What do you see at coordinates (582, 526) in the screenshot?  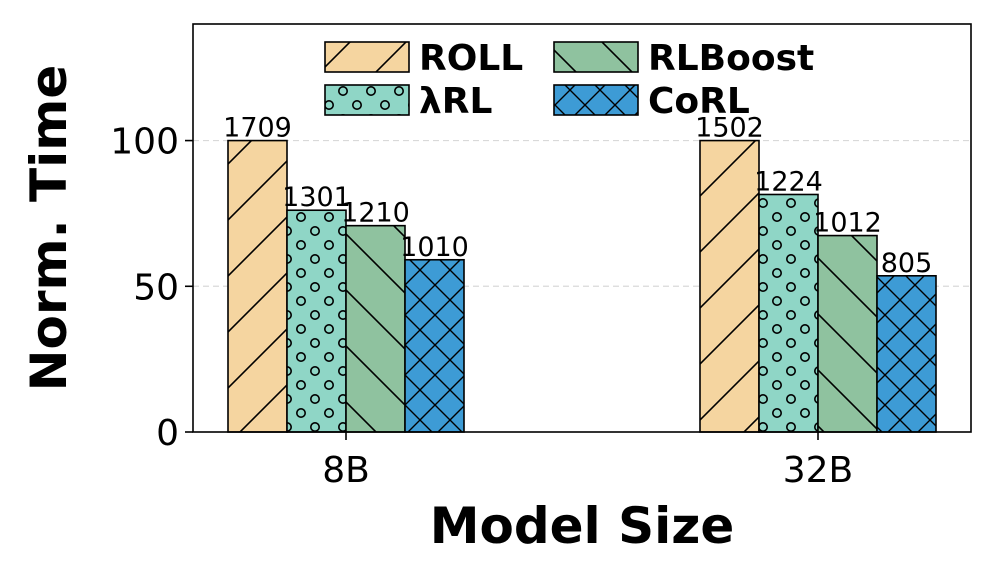 I see `x-axis-title: Model Size` at bounding box center [582, 526].